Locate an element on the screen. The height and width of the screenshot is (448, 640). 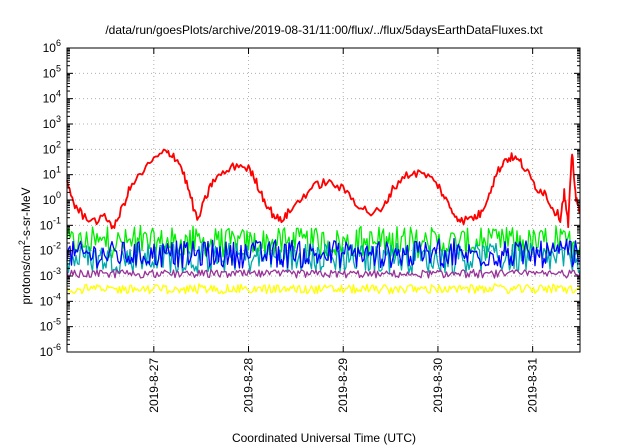
y-tick-label: 10⁰ is located at coordinates (52, 198).